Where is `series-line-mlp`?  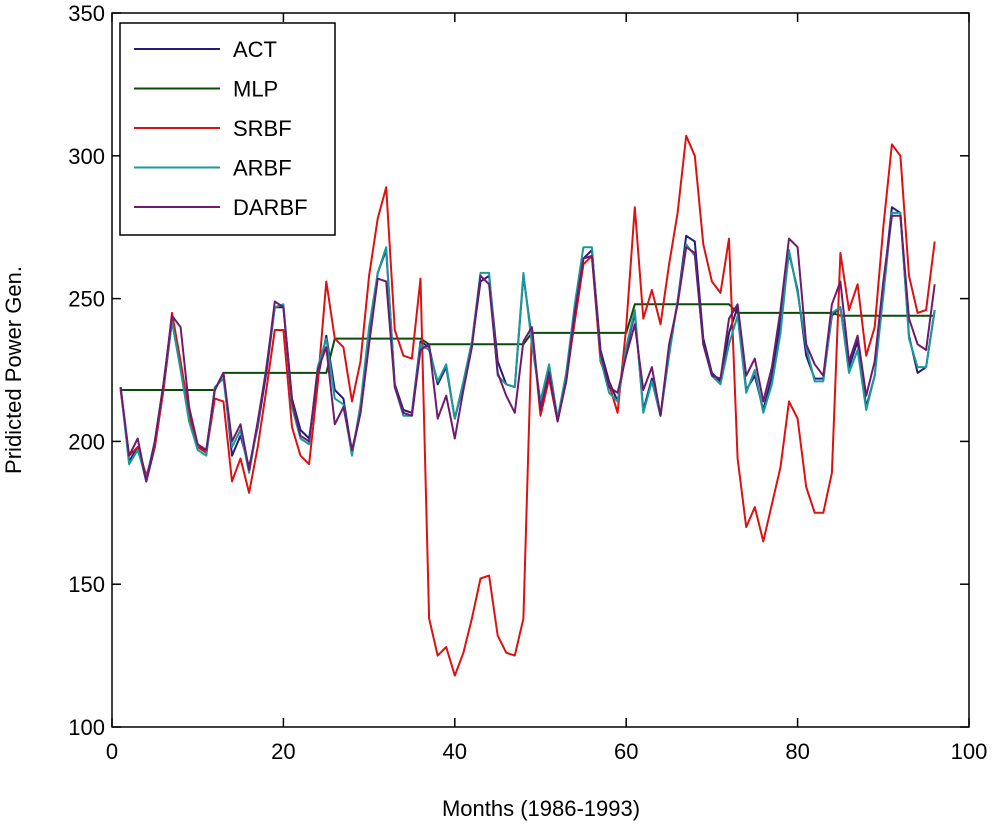 series-line-mlp is located at coordinates (527, 347).